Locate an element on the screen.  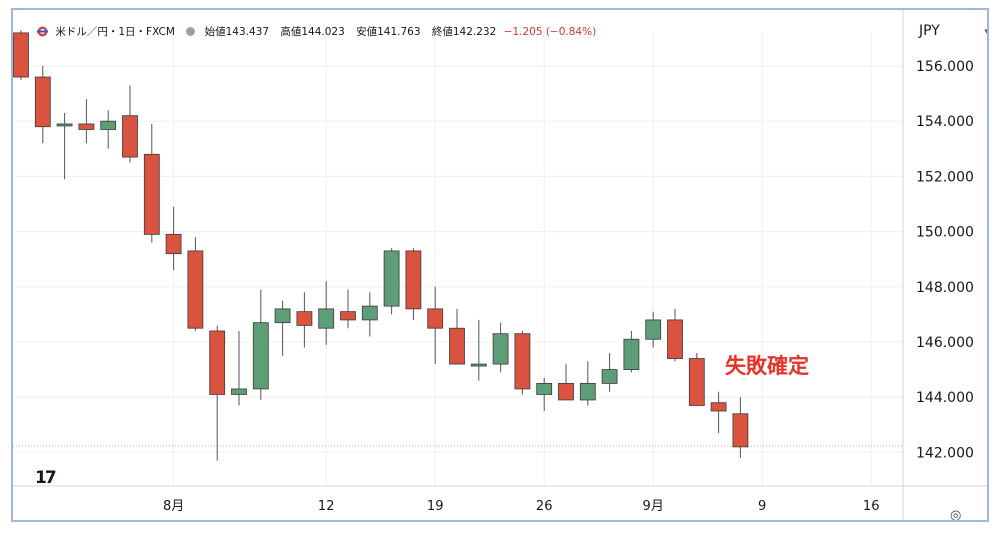
open-value: 143.437 is located at coordinates (247, 32).